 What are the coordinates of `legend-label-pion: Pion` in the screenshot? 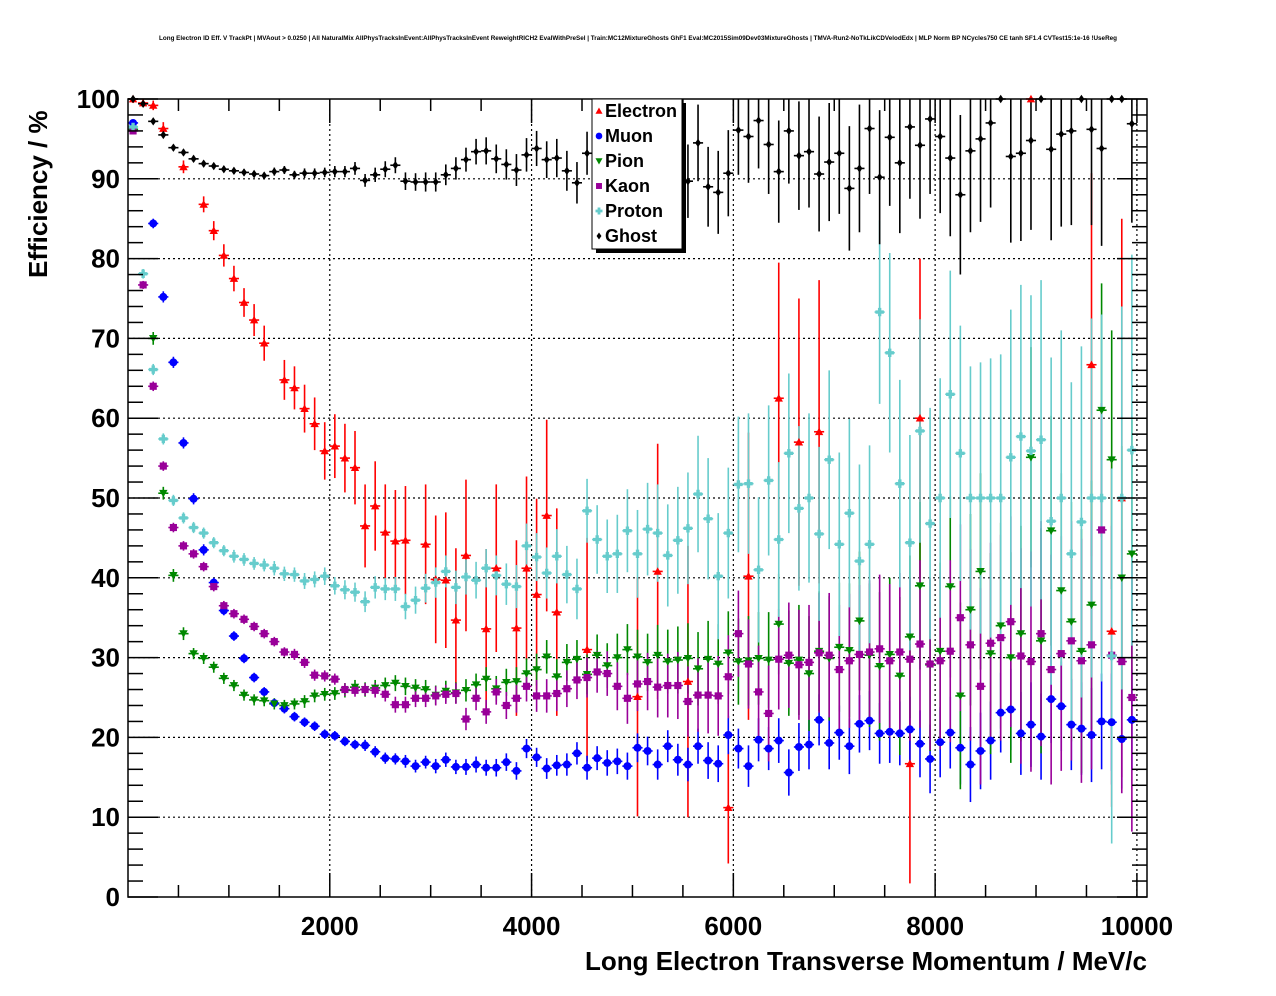 It's located at (624, 161).